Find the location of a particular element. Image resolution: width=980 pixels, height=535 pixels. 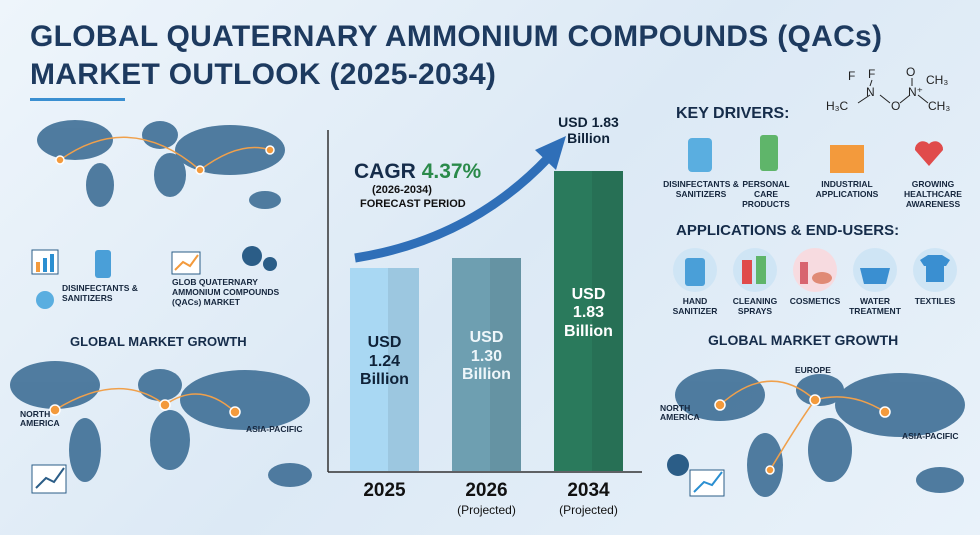

arrow-head is located at coordinates (550, 153).